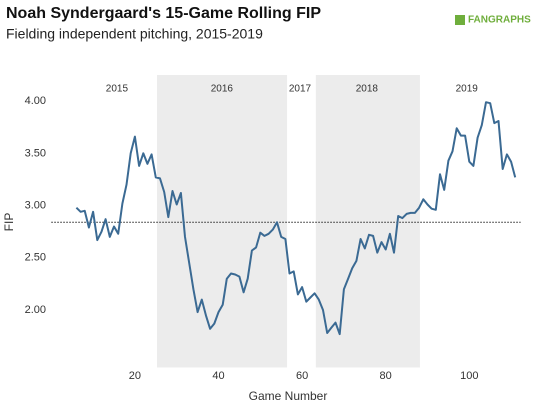  Describe the element at coordinates (469, 376) in the screenshot. I see `x-tick-label: 100` at that location.